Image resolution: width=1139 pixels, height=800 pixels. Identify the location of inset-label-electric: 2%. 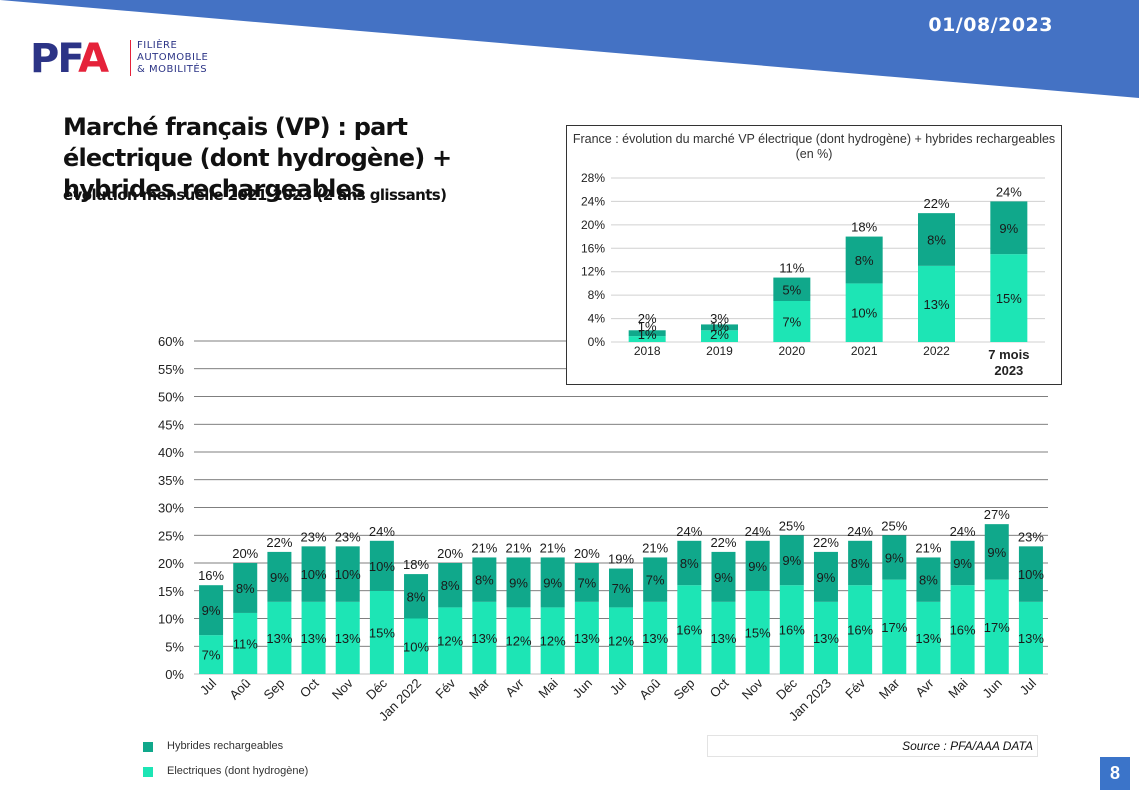
(719, 334).